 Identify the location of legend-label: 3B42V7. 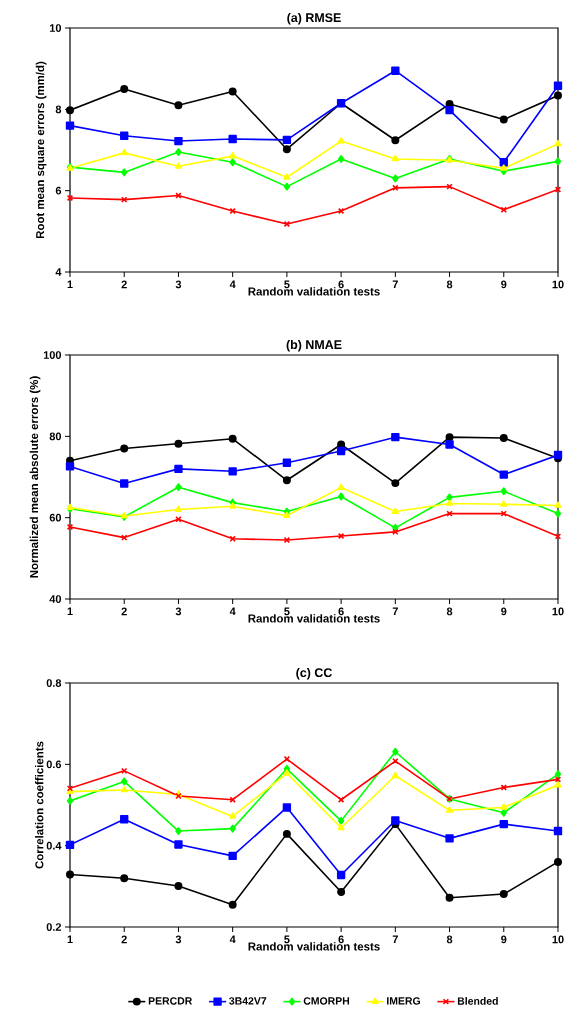
(248, 1001).